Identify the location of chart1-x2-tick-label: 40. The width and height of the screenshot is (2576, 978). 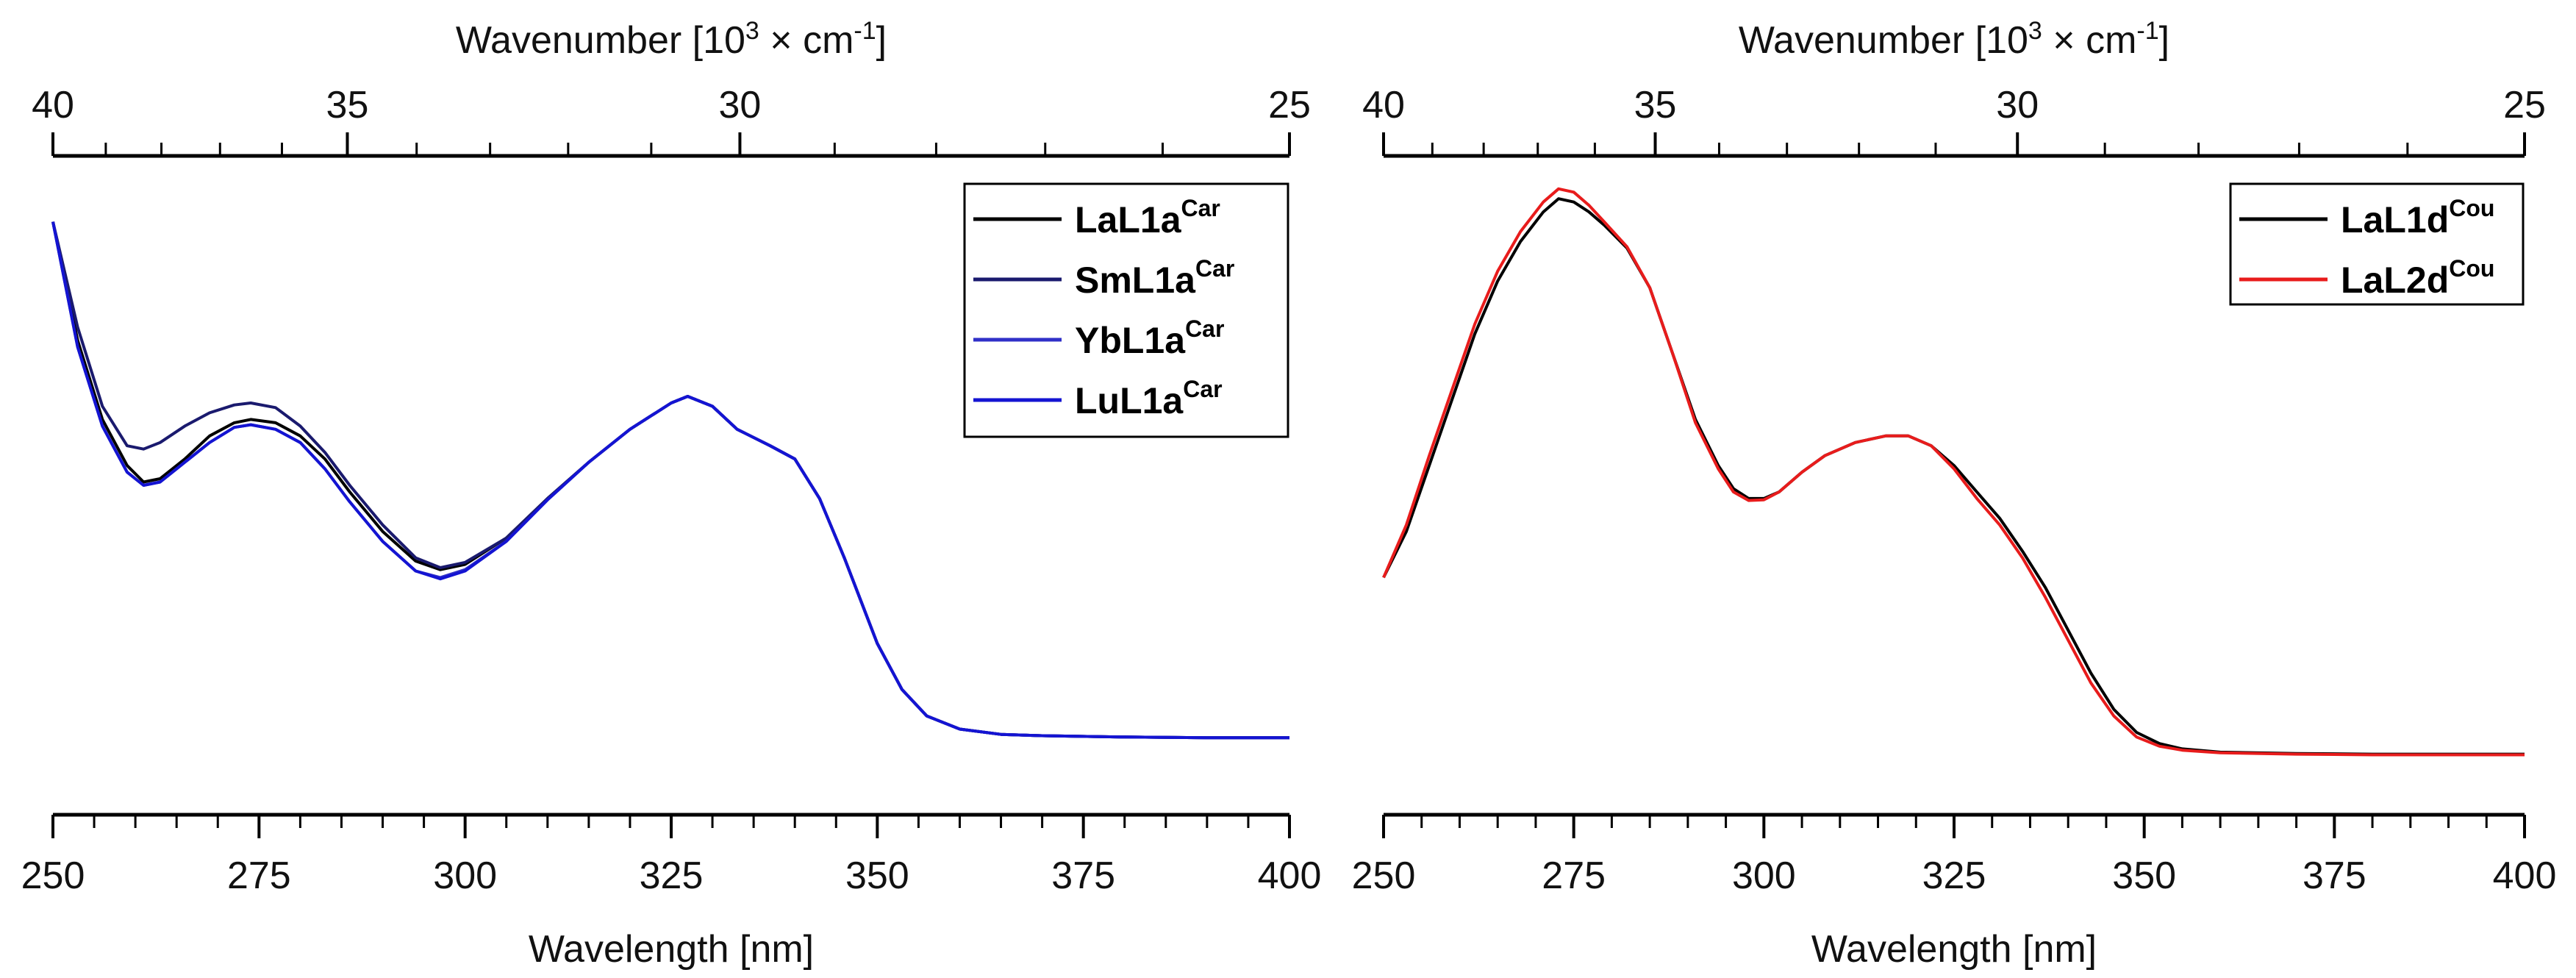
(1383, 105).